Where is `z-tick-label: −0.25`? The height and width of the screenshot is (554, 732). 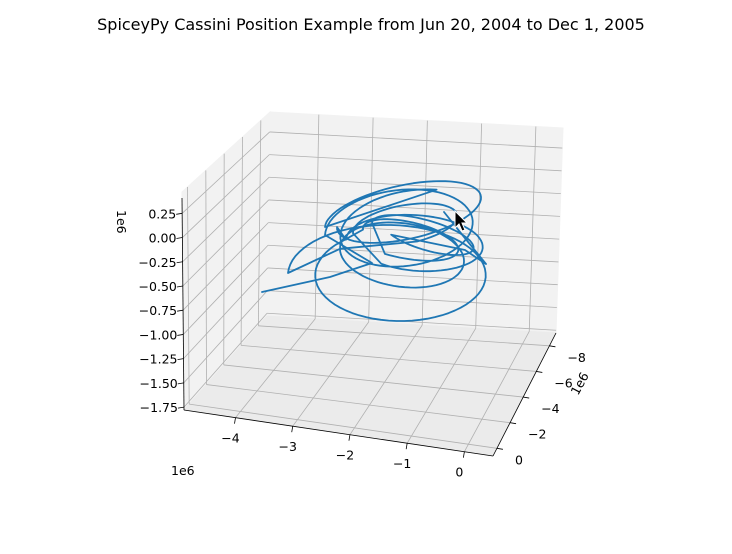
z-tick-label: −0.25 is located at coordinates (157, 262).